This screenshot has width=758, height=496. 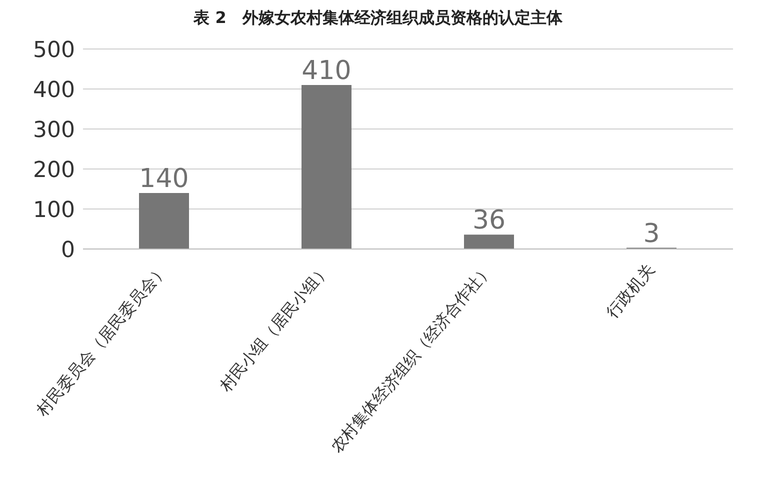 I want to click on data-label: 36, so click(x=489, y=221).